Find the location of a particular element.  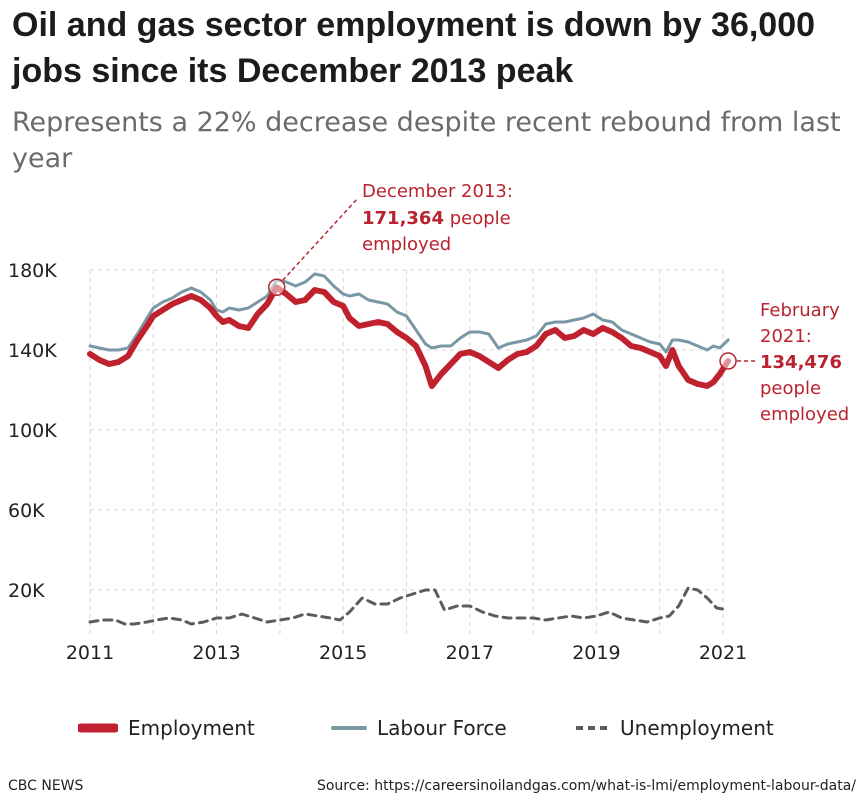

y-tick-label: 20K is located at coordinates (26, 591).